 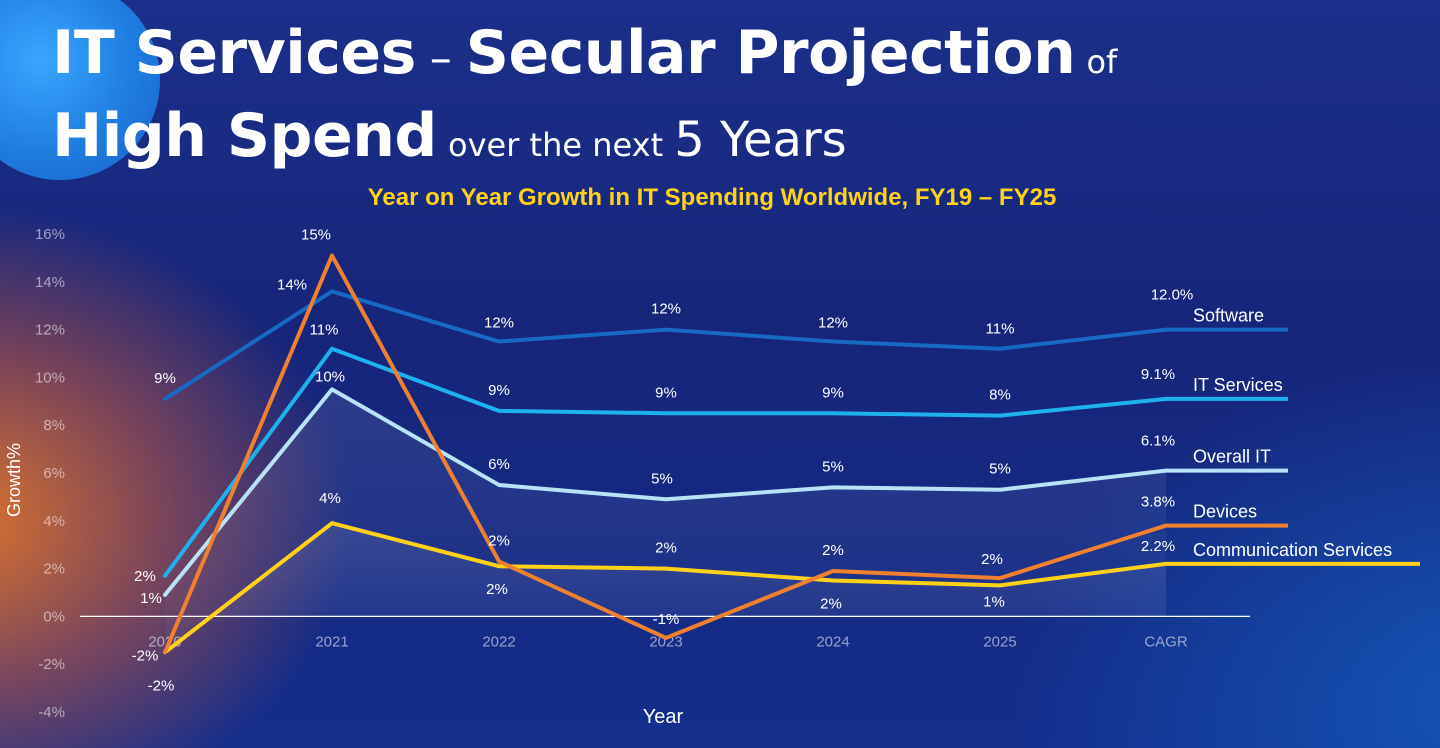 What do you see at coordinates (292, 284) in the screenshot?
I see `data-label: 14%` at bounding box center [292, 284].